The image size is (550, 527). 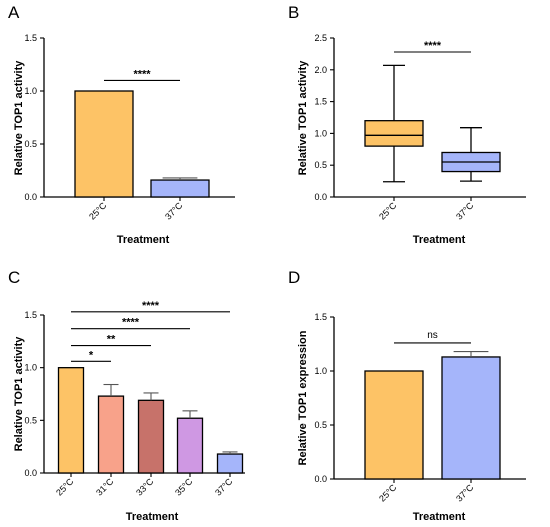 What do you see at coordinates (320, 70) in the screenshot?
I see `y-tick-label: 2.0` at bounding box center [320, 70].